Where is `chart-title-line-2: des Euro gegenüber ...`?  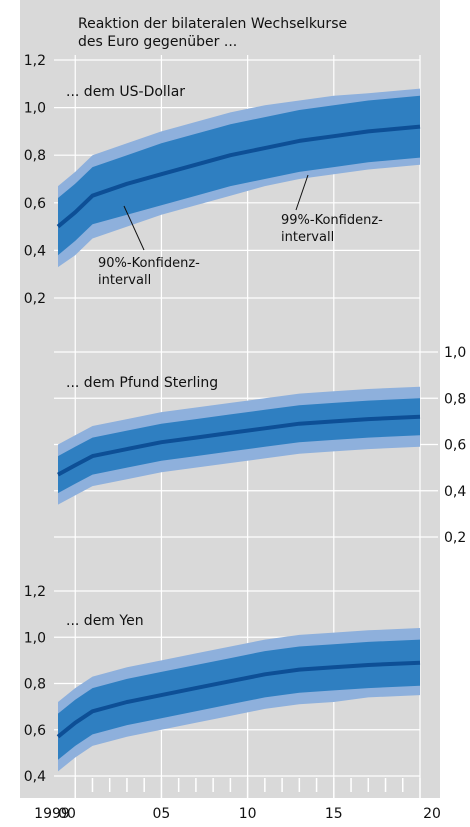 chart-title-line-2: des Euro gegenüber ... is located at coordinates (157, 42).